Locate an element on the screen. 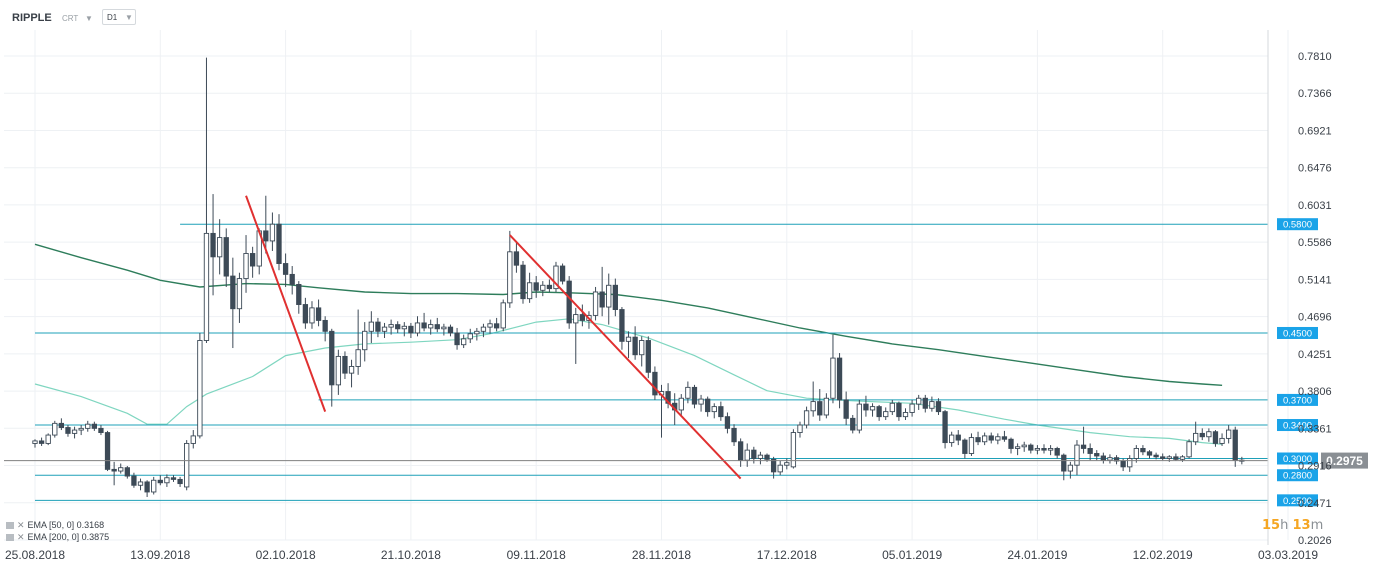 The width and height of the screenshot is (1387, 571). level-label: 0.5800 is located at coordinates (1297, 225).